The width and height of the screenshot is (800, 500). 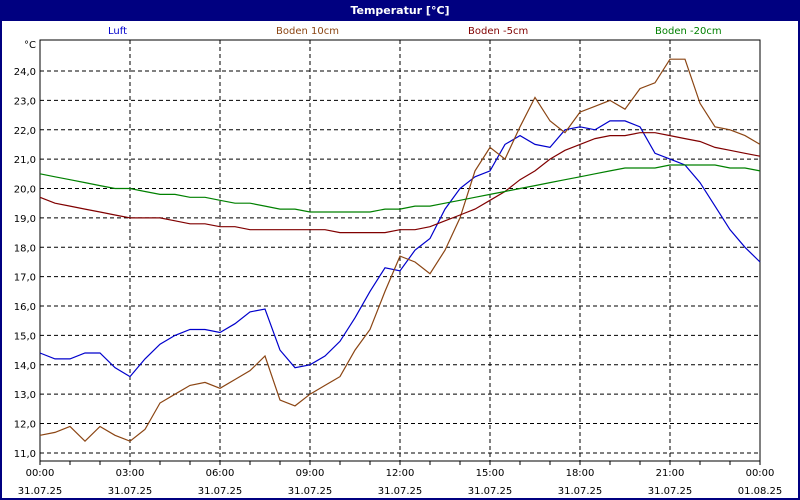 I want to click on y-tick-label: 15,0, so click(x=25, y=336).